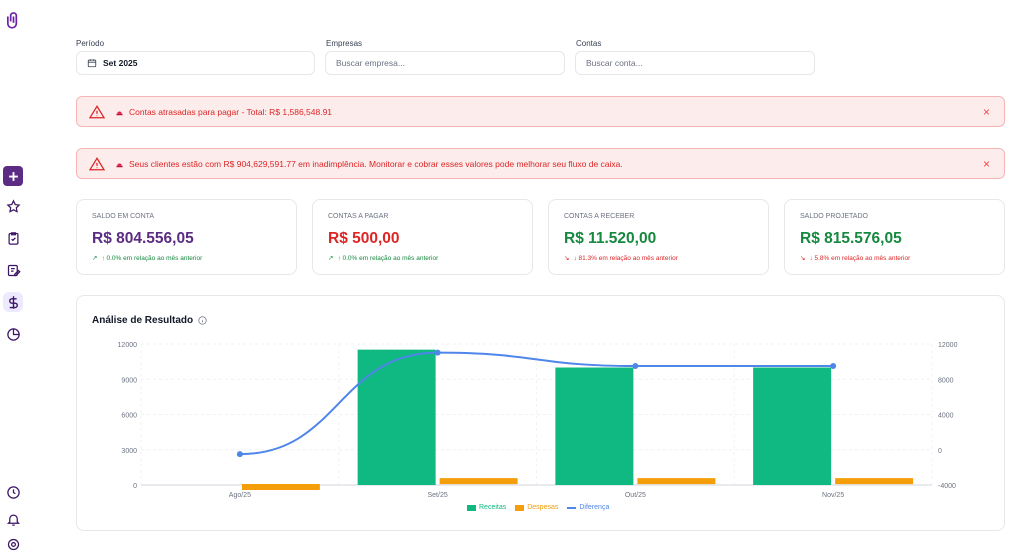 This screenshot has height=554, width=1024. I want to click on bell-icon, so click(13, 519).